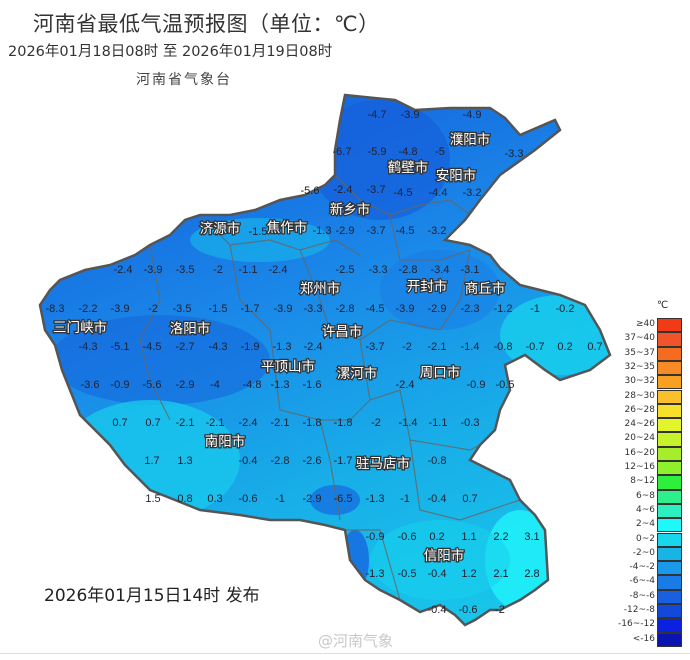 The height and width of the screenshot is (660, 690). What do you see at coordinates (220, 228) in the screenshot?
I see `city-label: 济源市` at bounding box center [220, 228].